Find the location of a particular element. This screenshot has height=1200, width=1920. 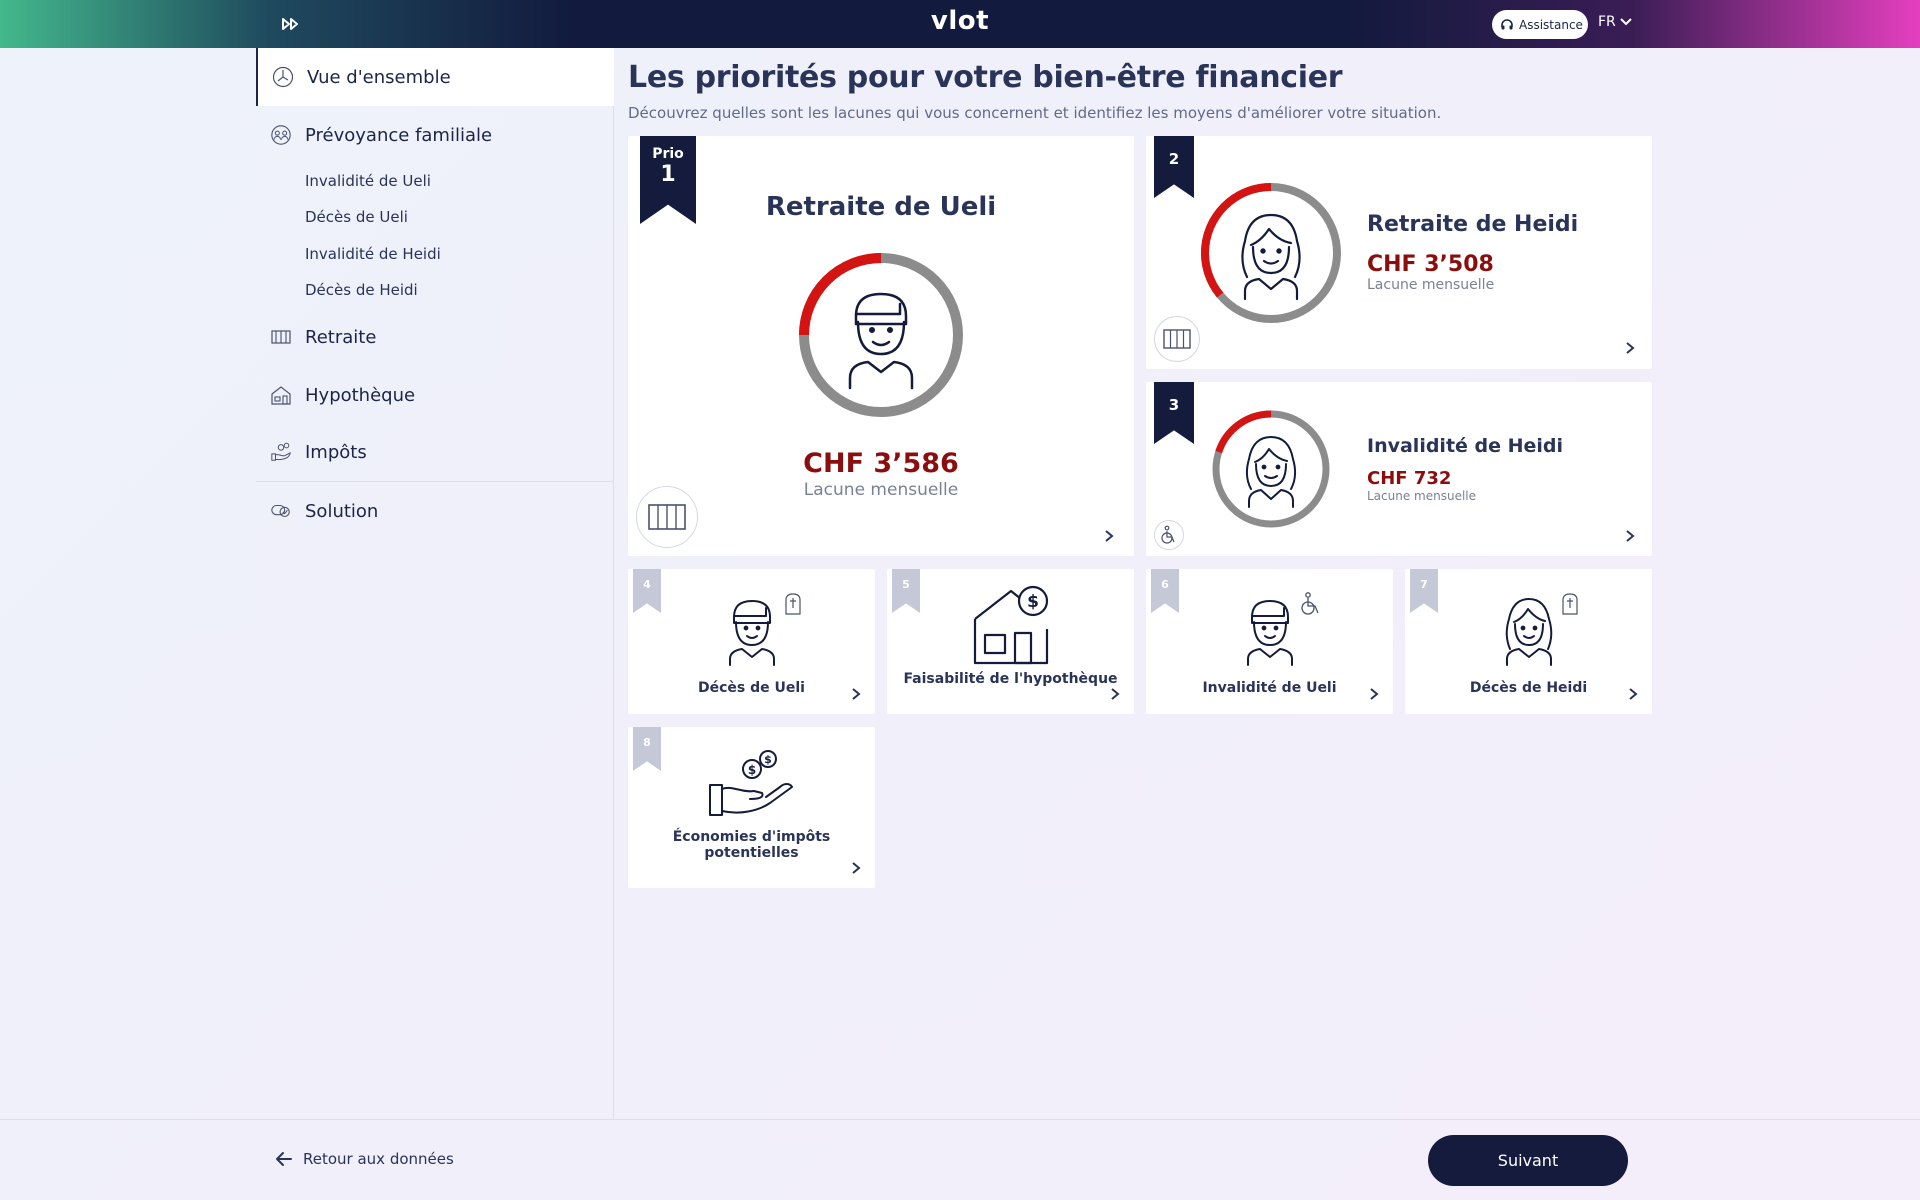

priority-ribbon: 8 is located at coordinates (647, 749).